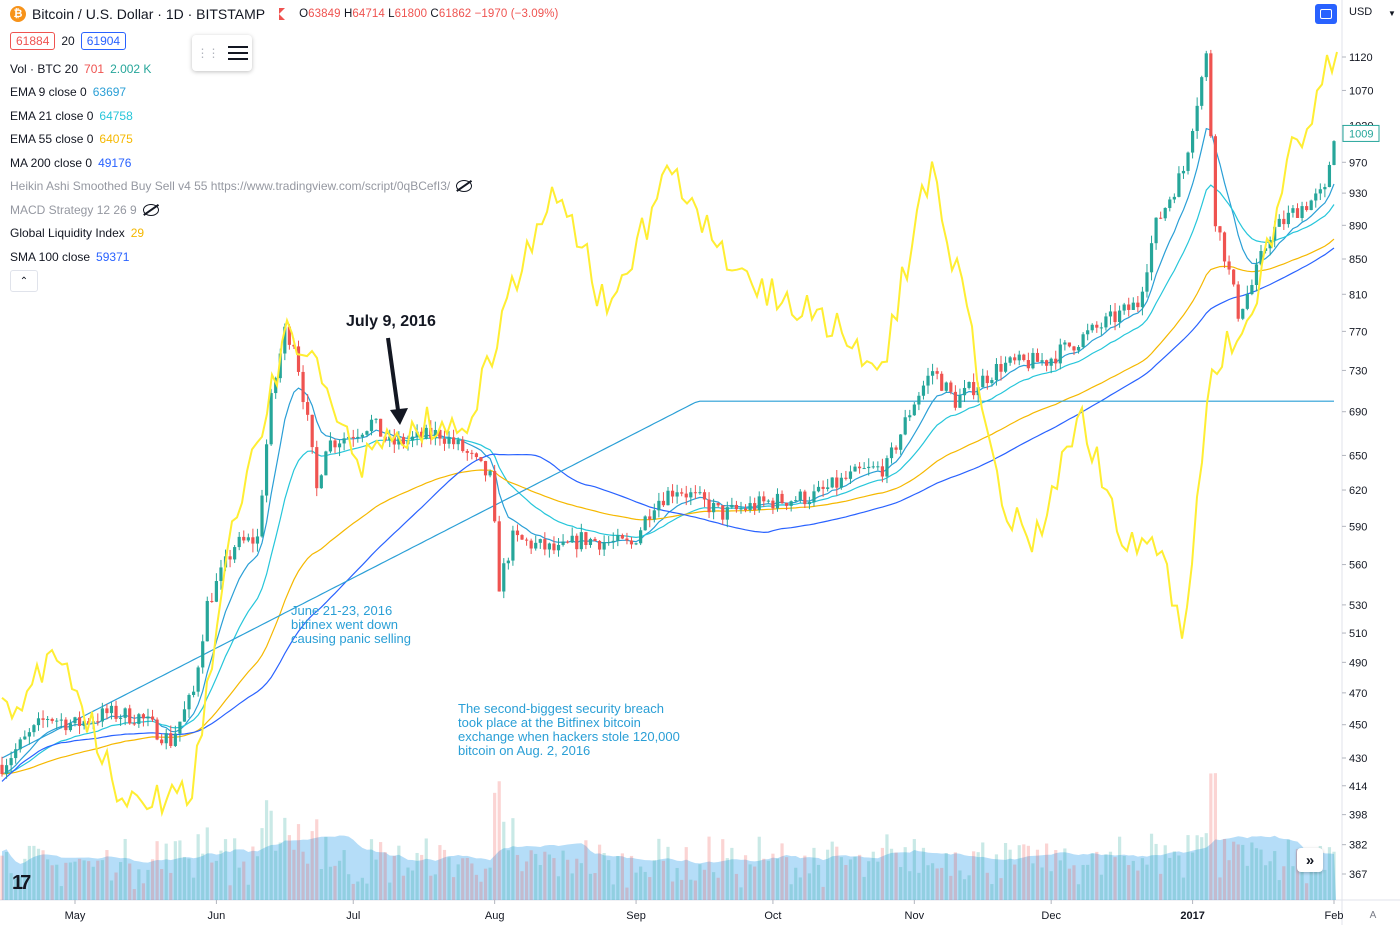 This screenshot has width=1400, height=930. What do you see at coordinates (208, 53) in the screenshot?
I see `drag-handle-icon: ⋮⋮` at bounding box center [208, 53].